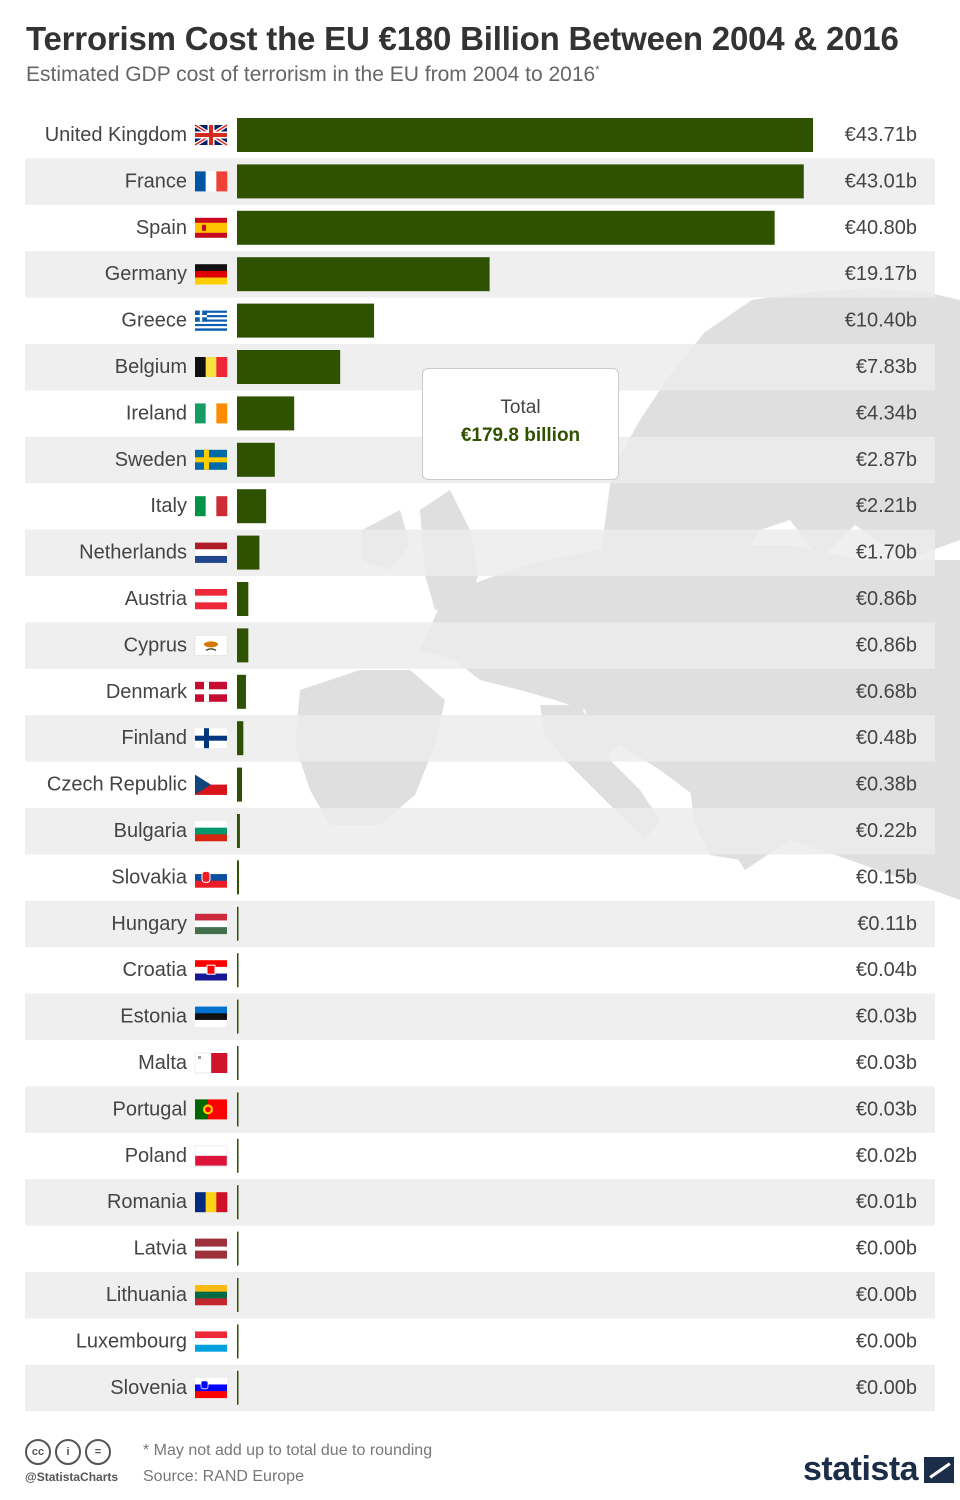 The width and height of the screenshot is (960, 1500). I want to click on bar-slovenia, so click(238, 1387).